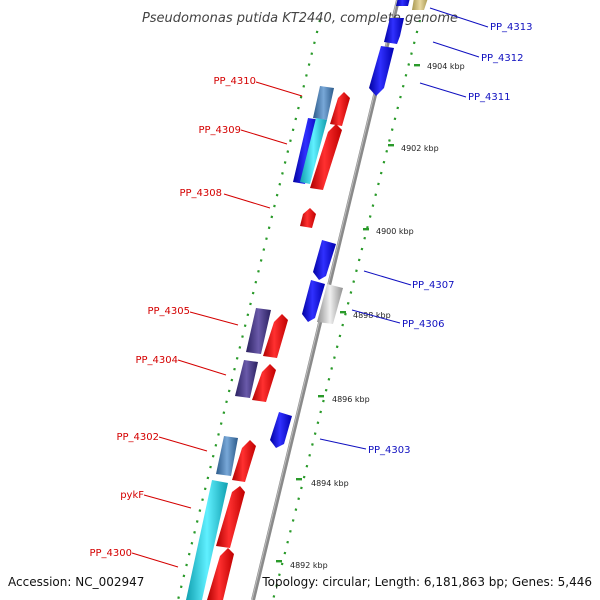  Describe the element at coordinates (207, 540) in the screenshot. I see `gene-feature-pykf` at that location.